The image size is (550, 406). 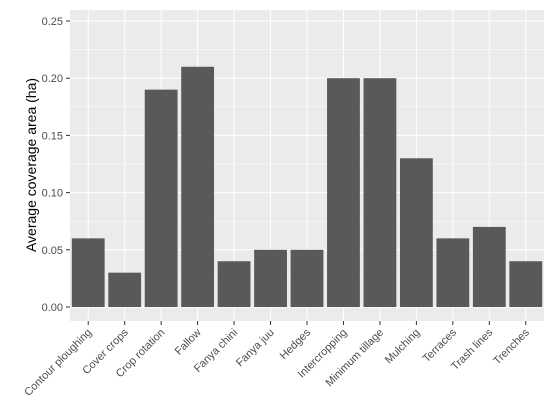 What do you see at coordinates (380, 192) in the screenshot?
I see `bar-minimum-tillage` at bounding box center [380, 192].